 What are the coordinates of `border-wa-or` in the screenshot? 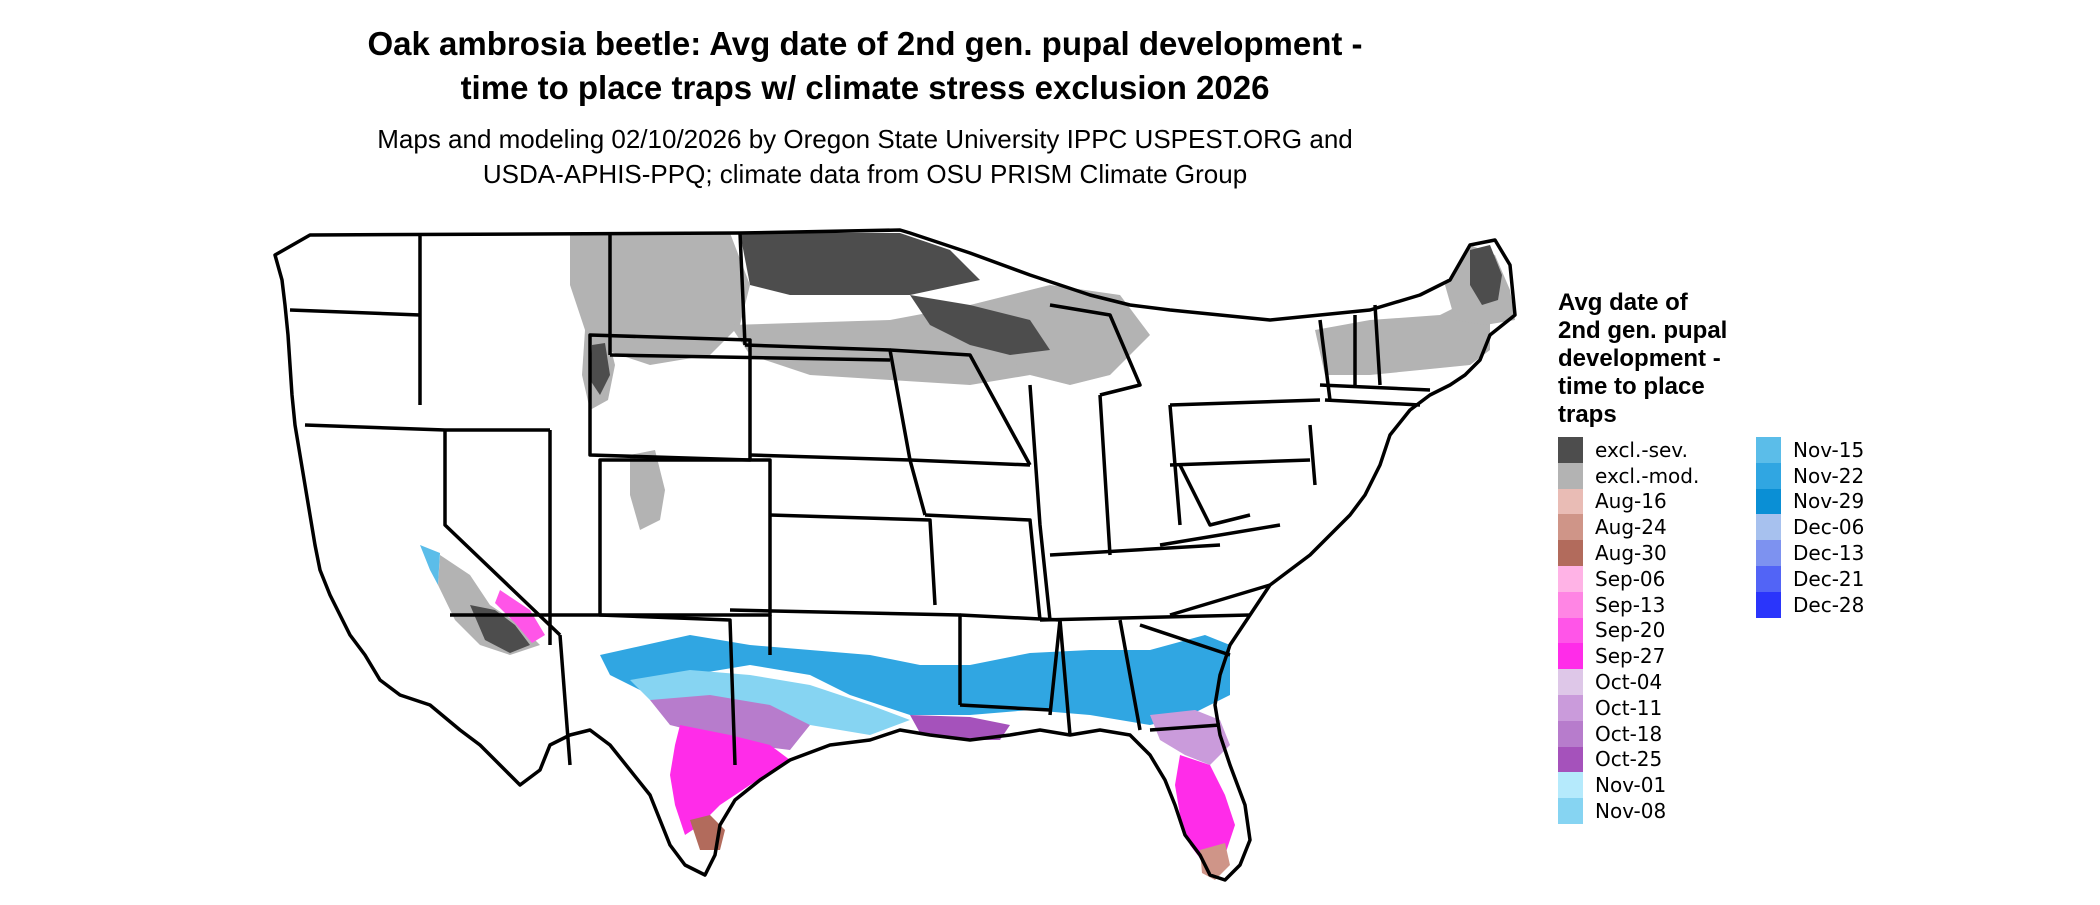 It's located at (355, 312).